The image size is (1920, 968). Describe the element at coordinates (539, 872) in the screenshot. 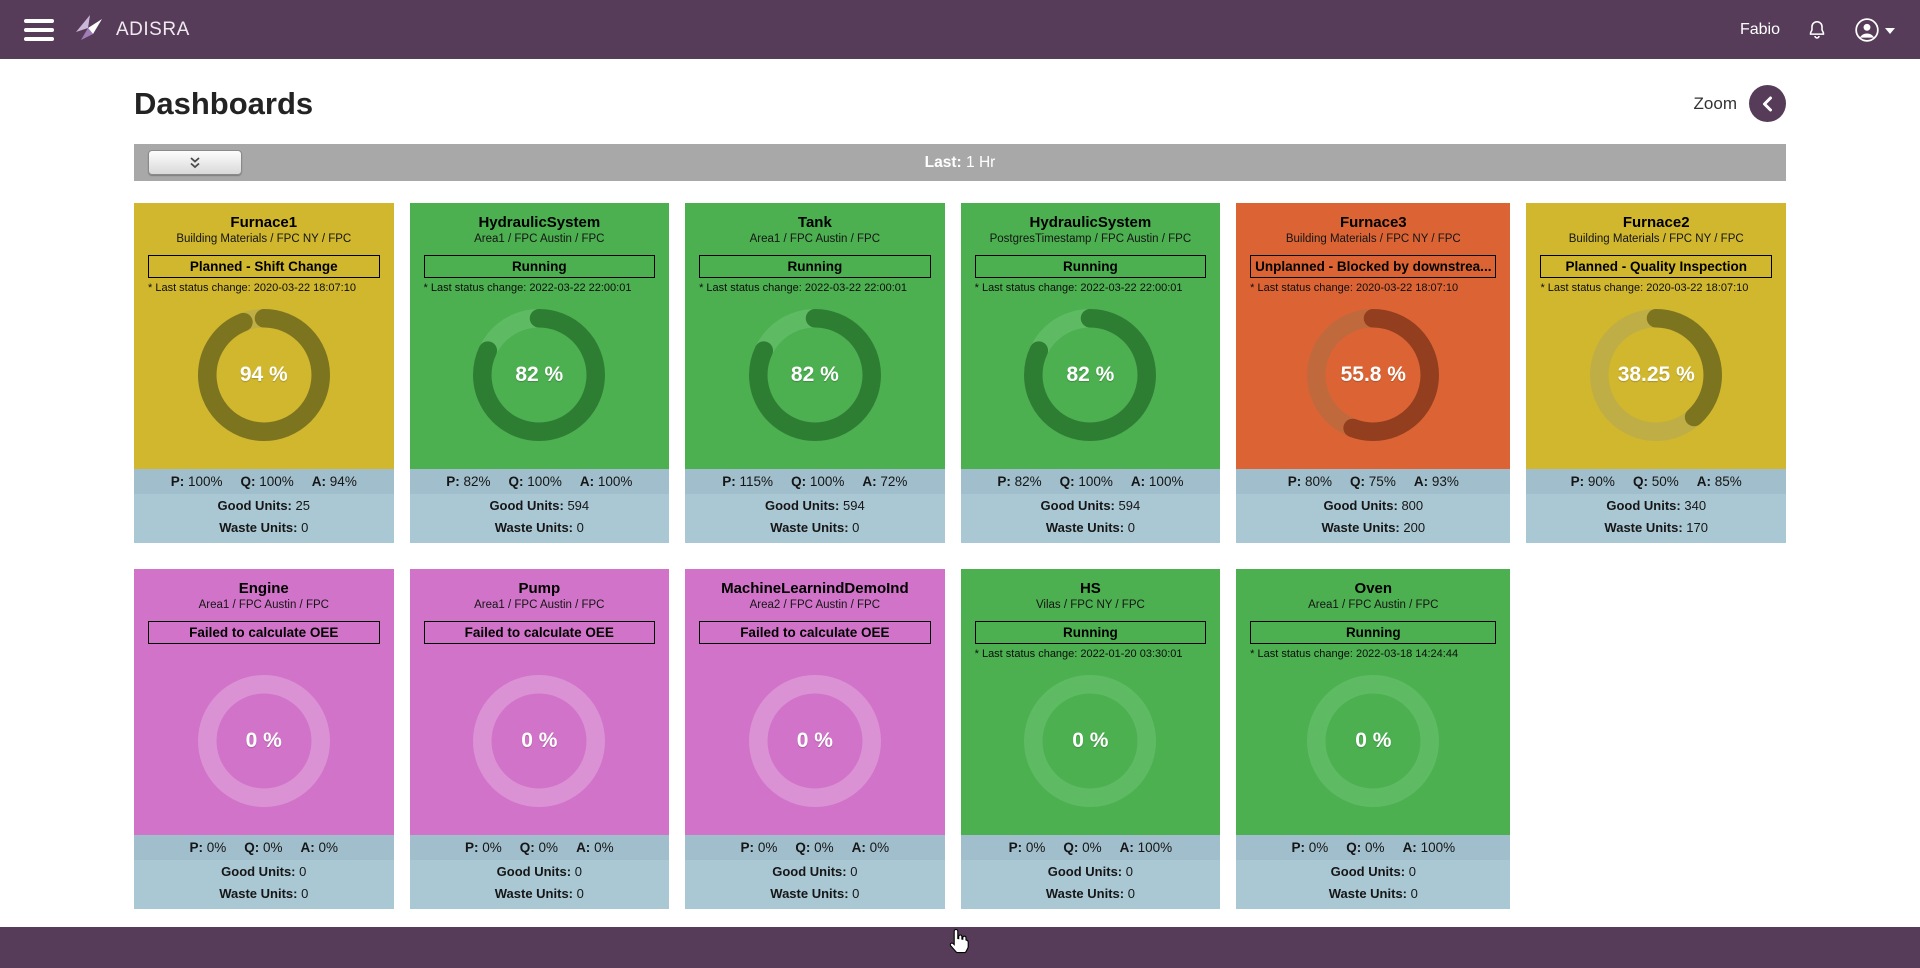

I see `good-units-row: Good Units: 0` at that location.